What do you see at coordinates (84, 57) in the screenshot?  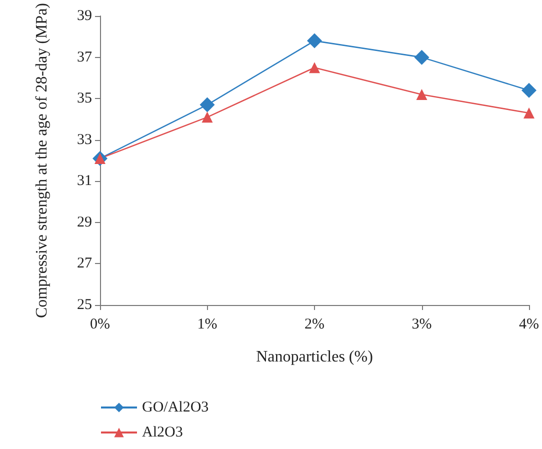 I see `y-tick-label: 37` at bounding box center [84, 57].